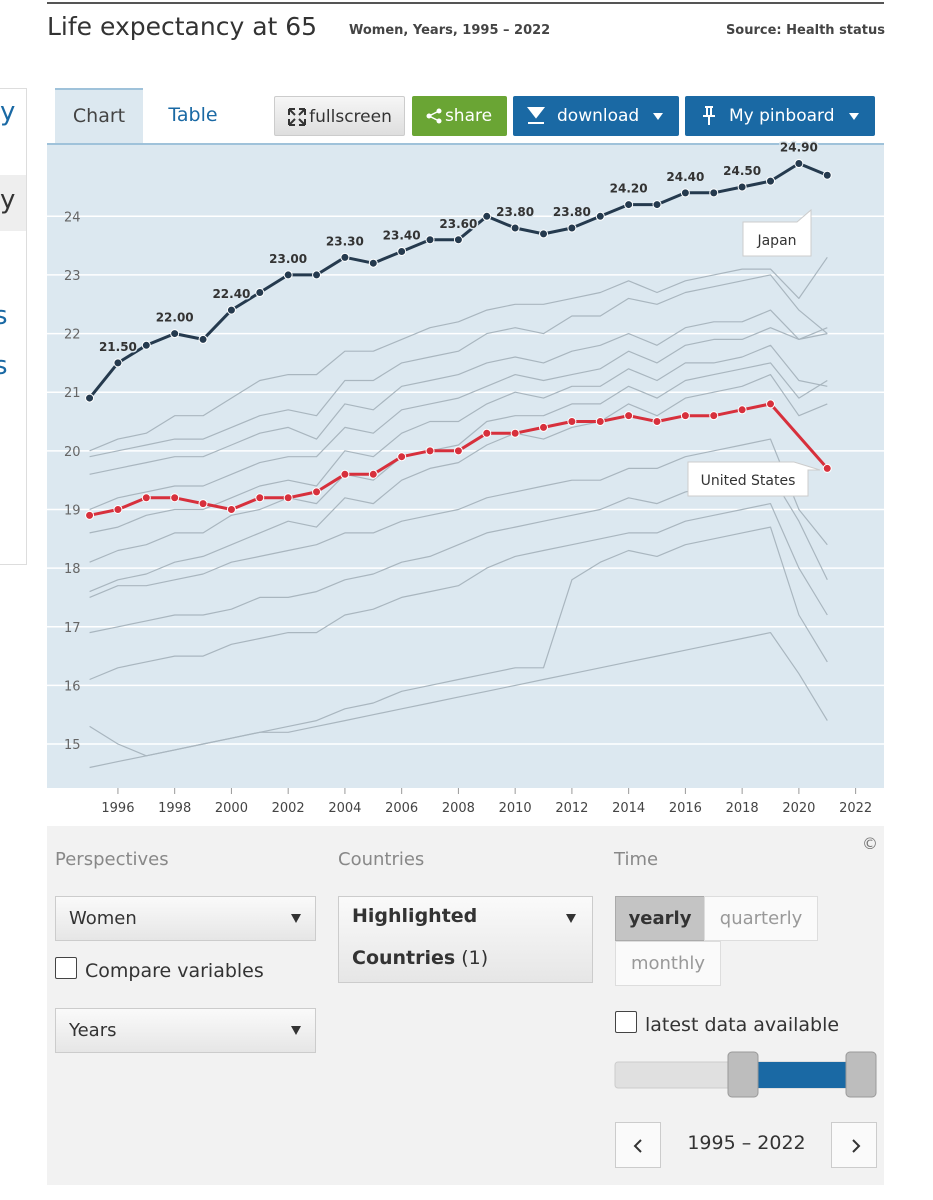 This screenshot has width=933, height=1200. What do you see at coordinates (777, 232) in the screenshot?
I see `annotation-box` at bounding box center [777, 232].